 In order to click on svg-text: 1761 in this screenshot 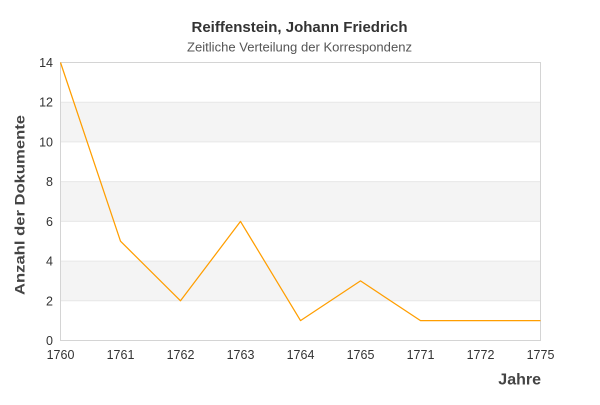, I will do `click(121, 355)`.